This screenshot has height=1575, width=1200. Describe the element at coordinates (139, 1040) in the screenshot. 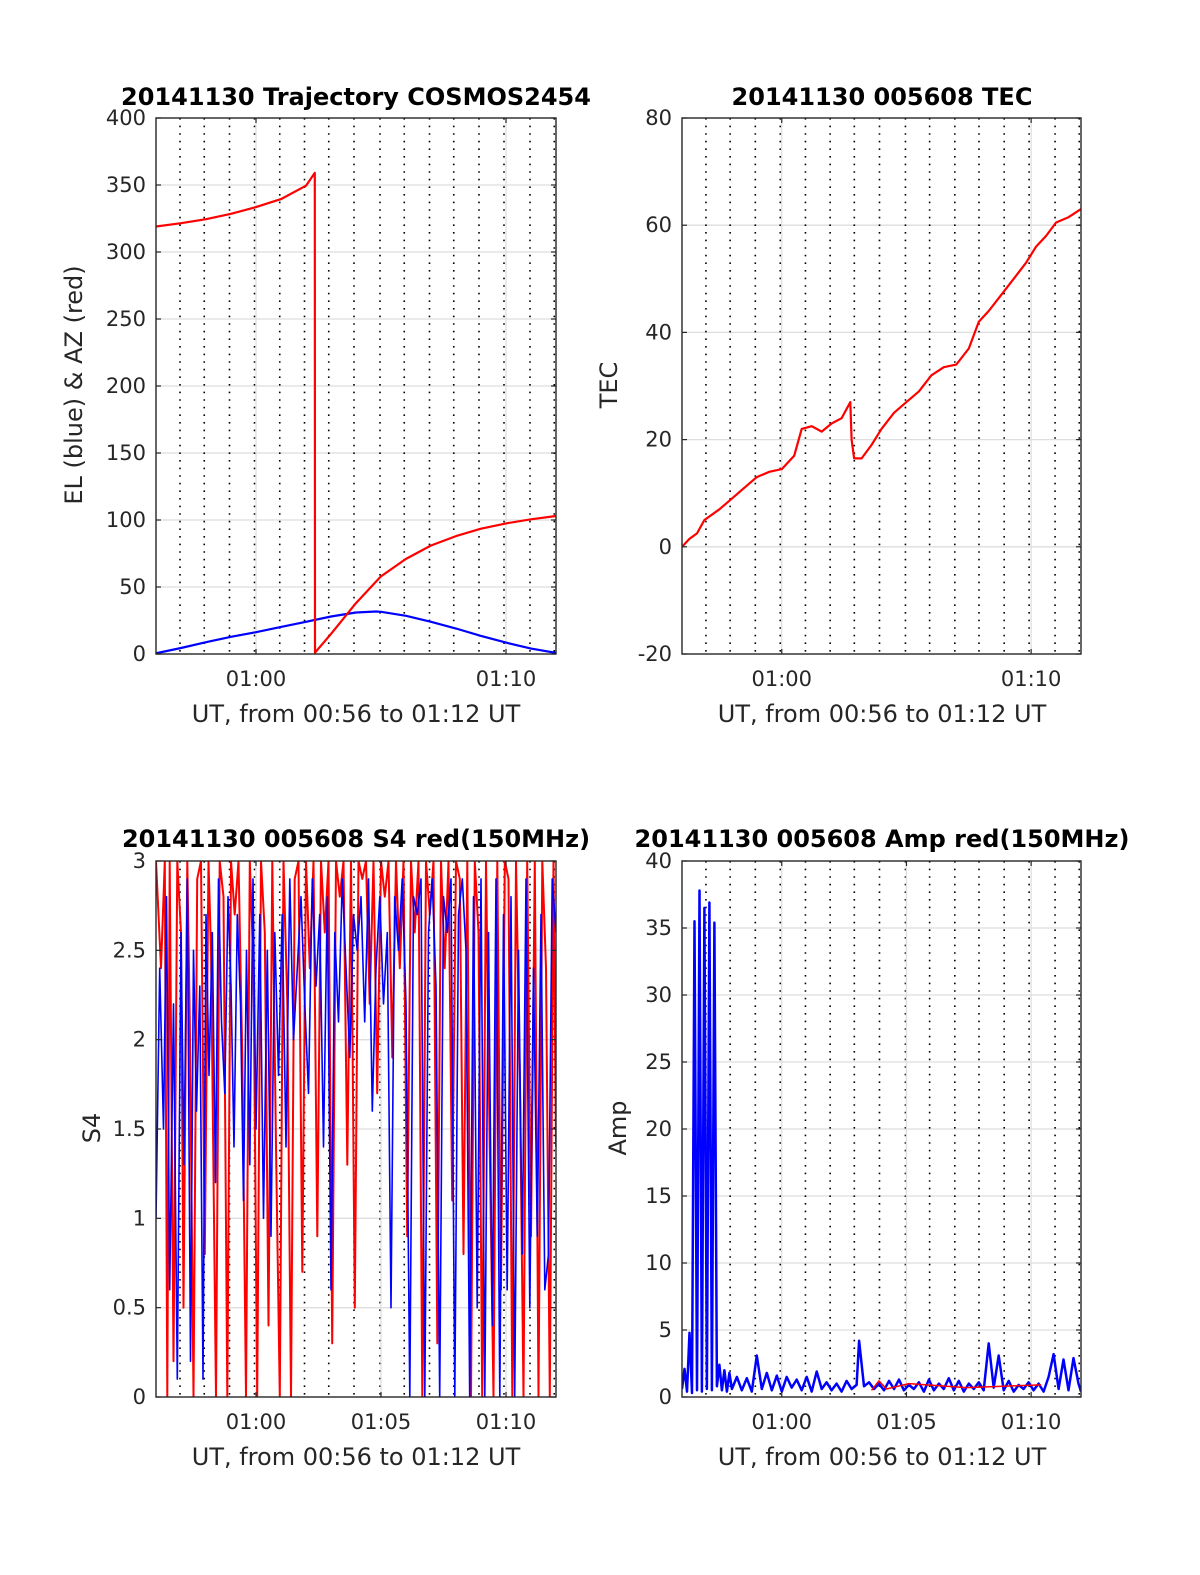

I see `s4-ytick-label: 2` at that location.